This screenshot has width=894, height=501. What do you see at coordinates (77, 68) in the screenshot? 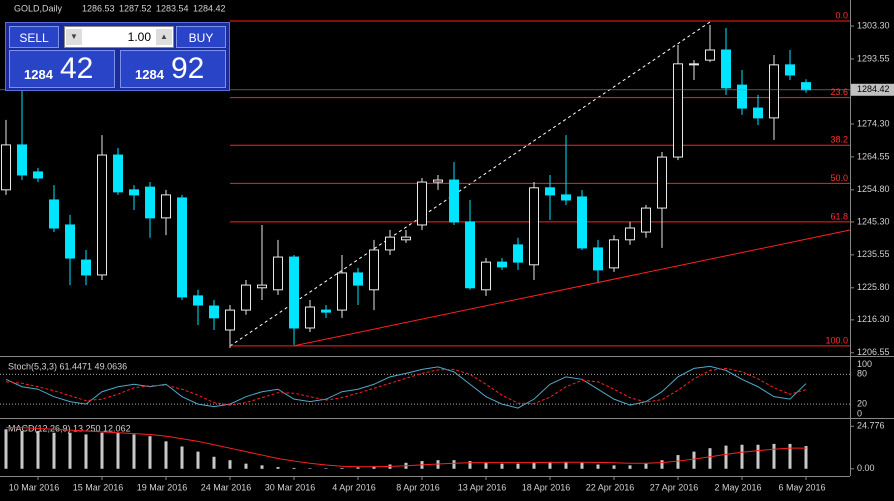
I see `bid-small: 42` at bounding box center [77, 68].